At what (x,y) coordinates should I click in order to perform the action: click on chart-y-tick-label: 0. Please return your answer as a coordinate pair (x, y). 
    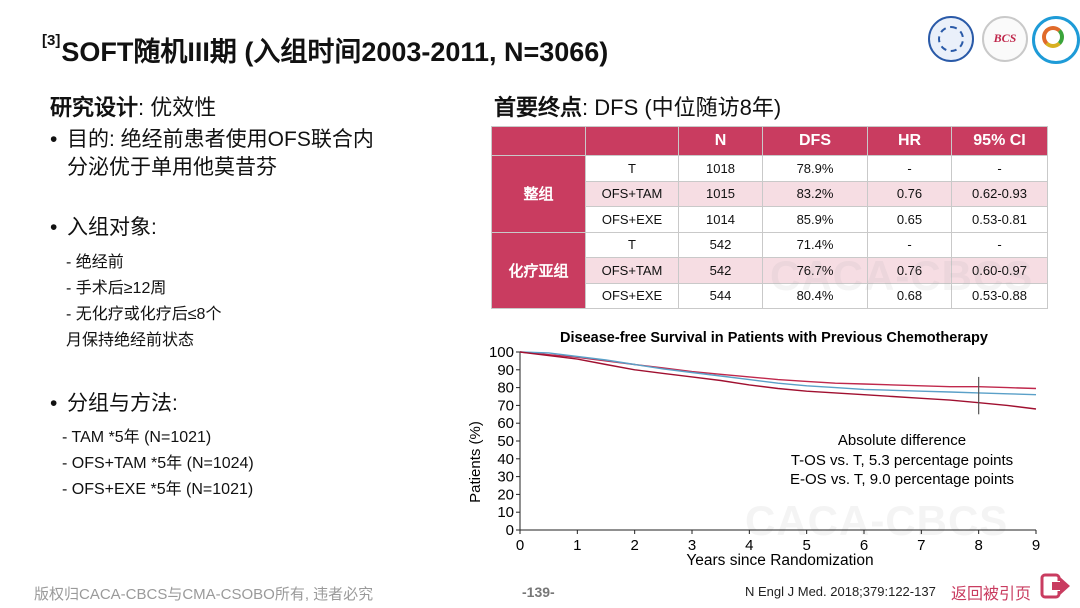
    Looking at the image, I should click on (510, 530).